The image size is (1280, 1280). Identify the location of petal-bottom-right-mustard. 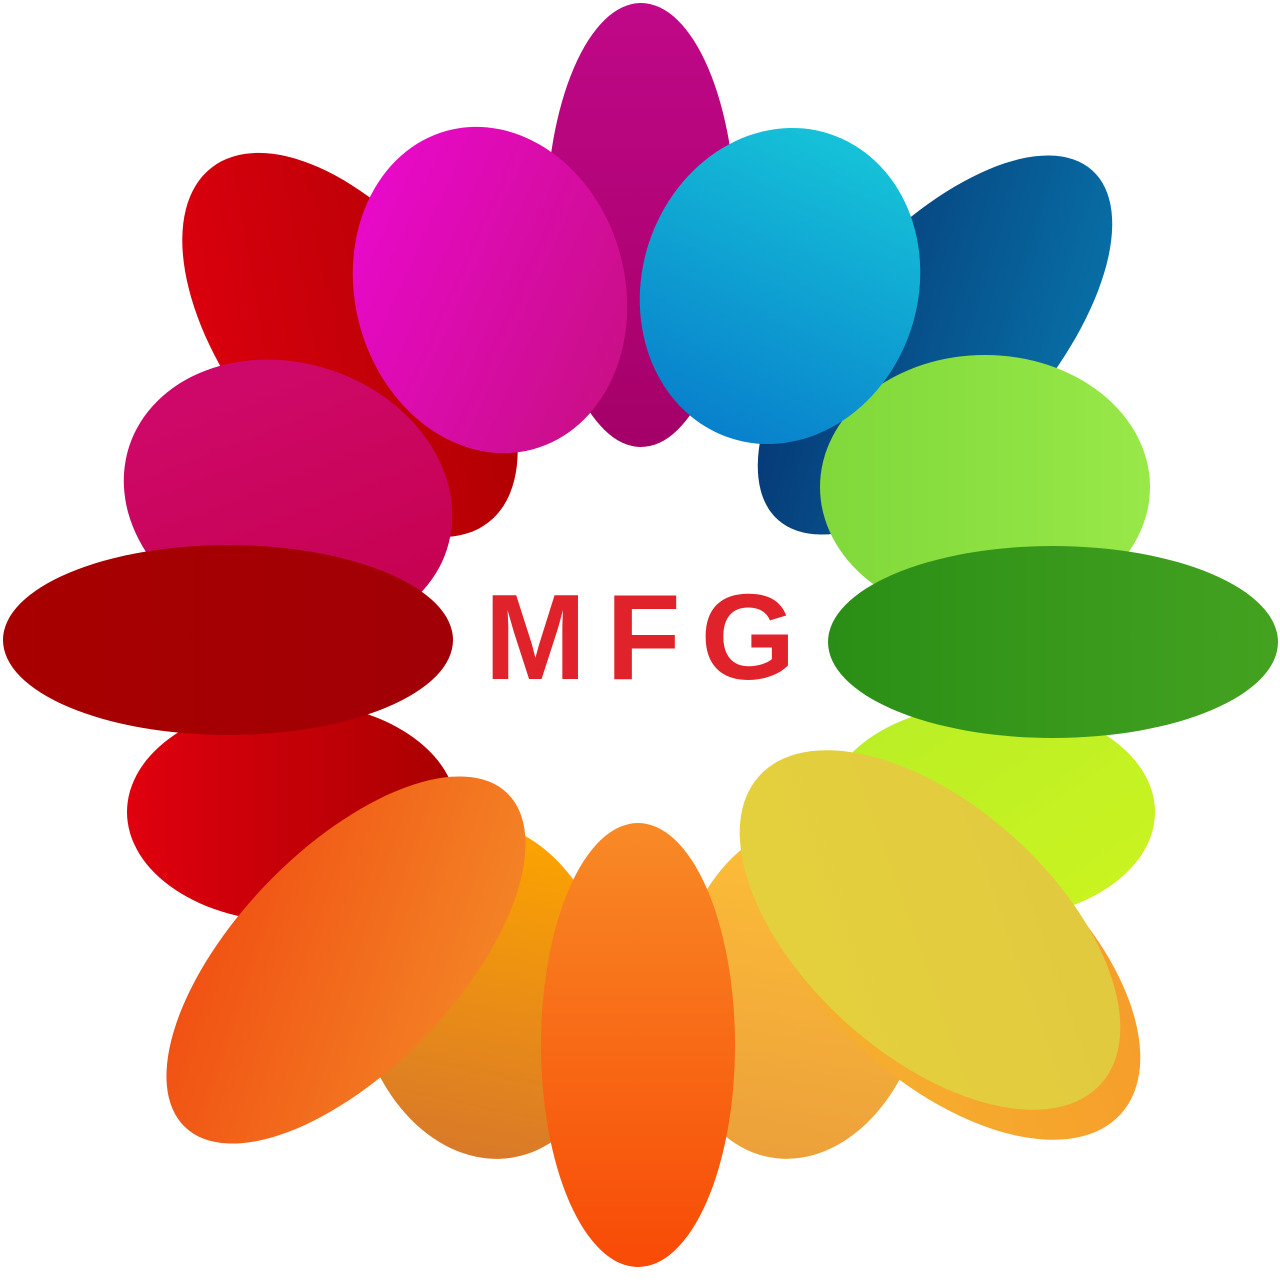
(930, 930).